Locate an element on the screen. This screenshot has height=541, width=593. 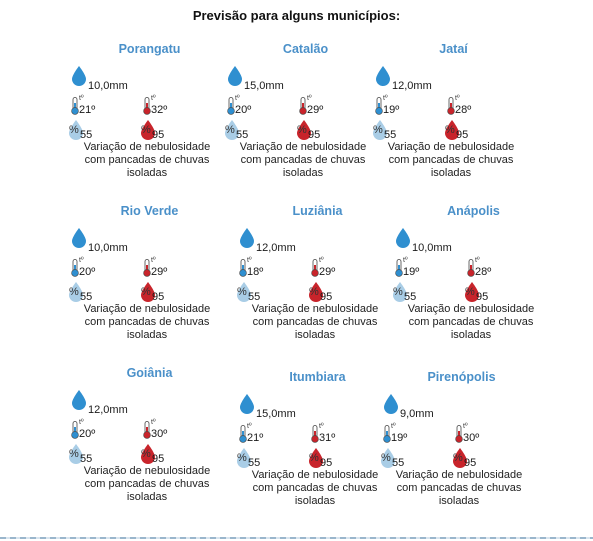
max-temperature: 31º is located at coordinates (327, 438).